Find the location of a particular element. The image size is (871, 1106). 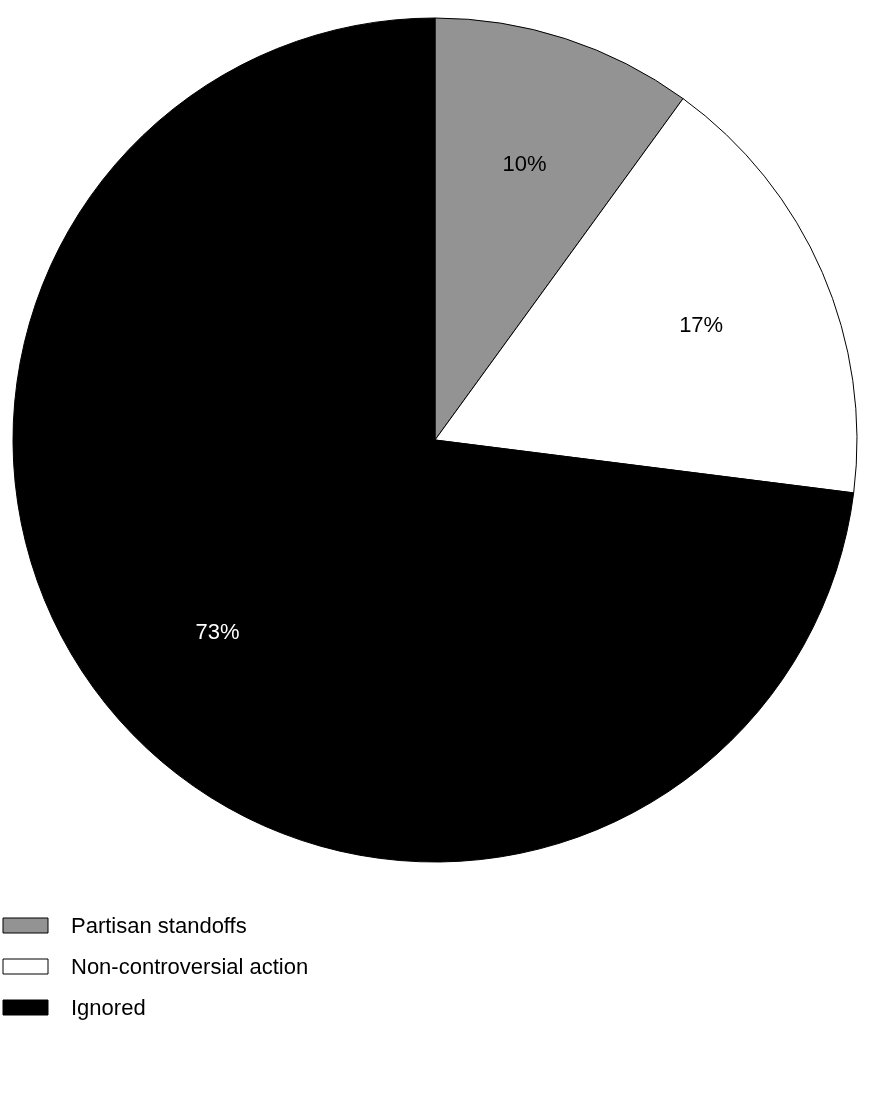

legend-label: Ignored is located at coordinates (108, 1007).